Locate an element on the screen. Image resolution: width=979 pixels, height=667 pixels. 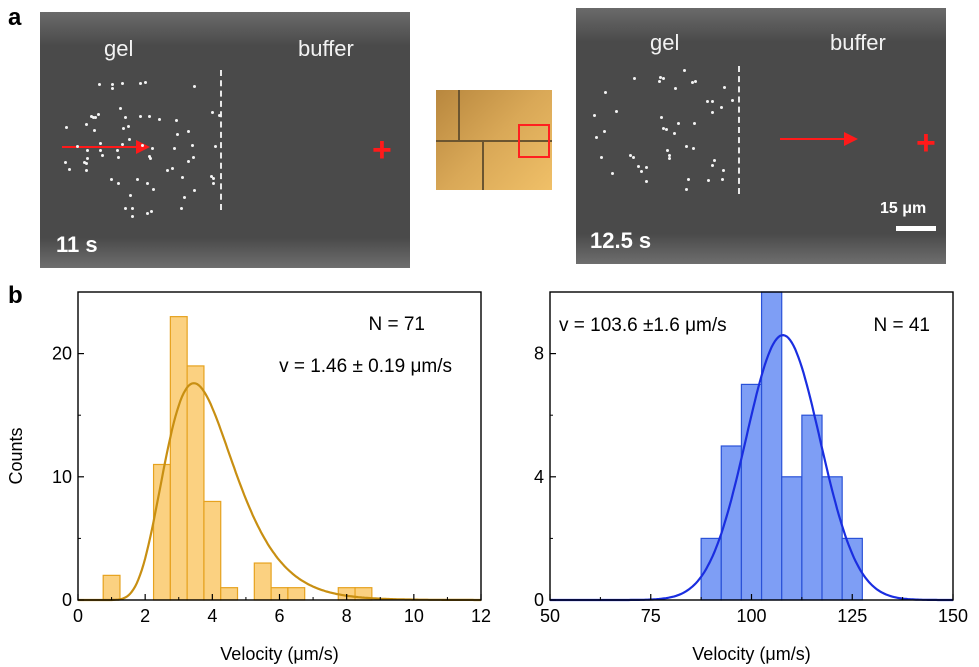
x-tick-label: 50 is located at coordinates (550, 616).